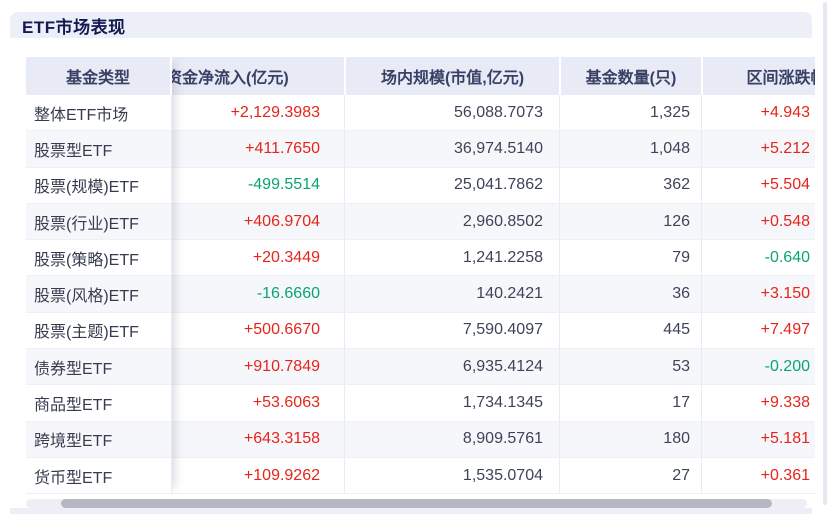 The height and width of the screenshot is (514, 832). What do you see at coordinates (281, 221) in the screenshot?
I see `net-inflow-cell: +406.9704` at bounding box center [281, 221].